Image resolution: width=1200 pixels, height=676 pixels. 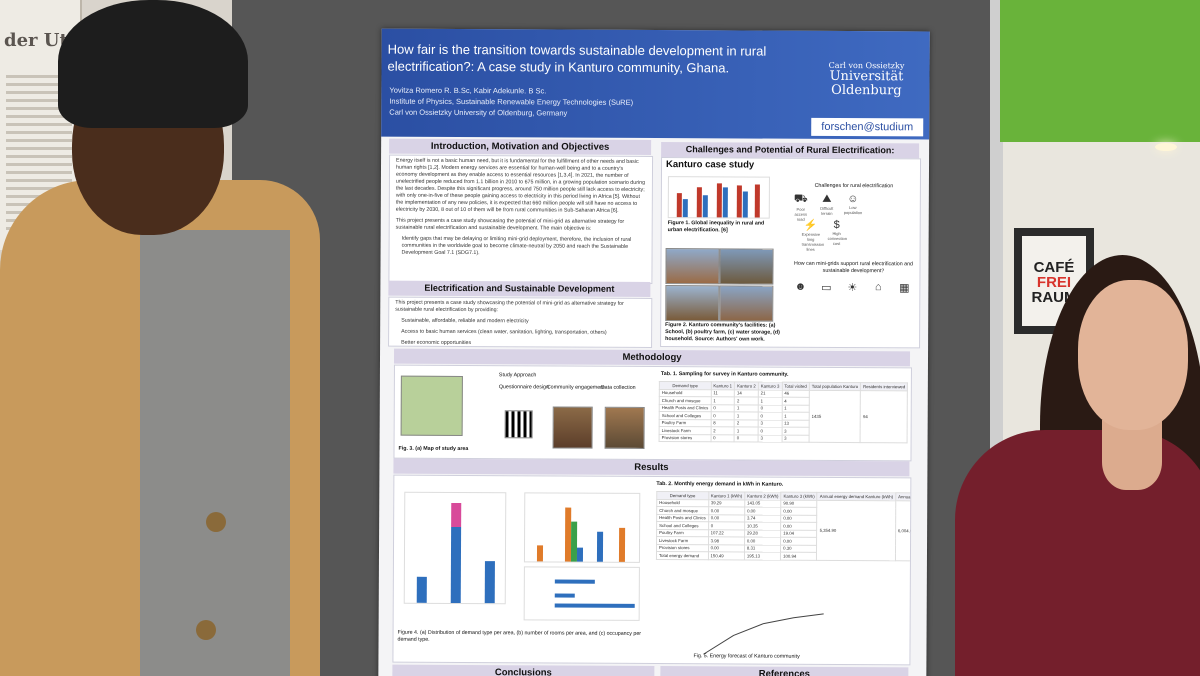 What do you see at coordinates (651, 467) in the screenshot?
I see `section-results-heading: Results` at bounding box center [651, 467].